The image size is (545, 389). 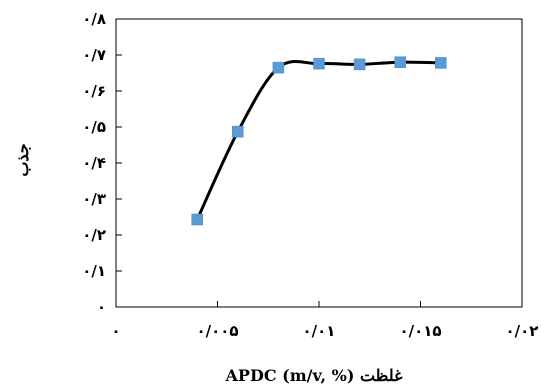 I want to click on x-axis-ticks, so click(x=319, y=304).